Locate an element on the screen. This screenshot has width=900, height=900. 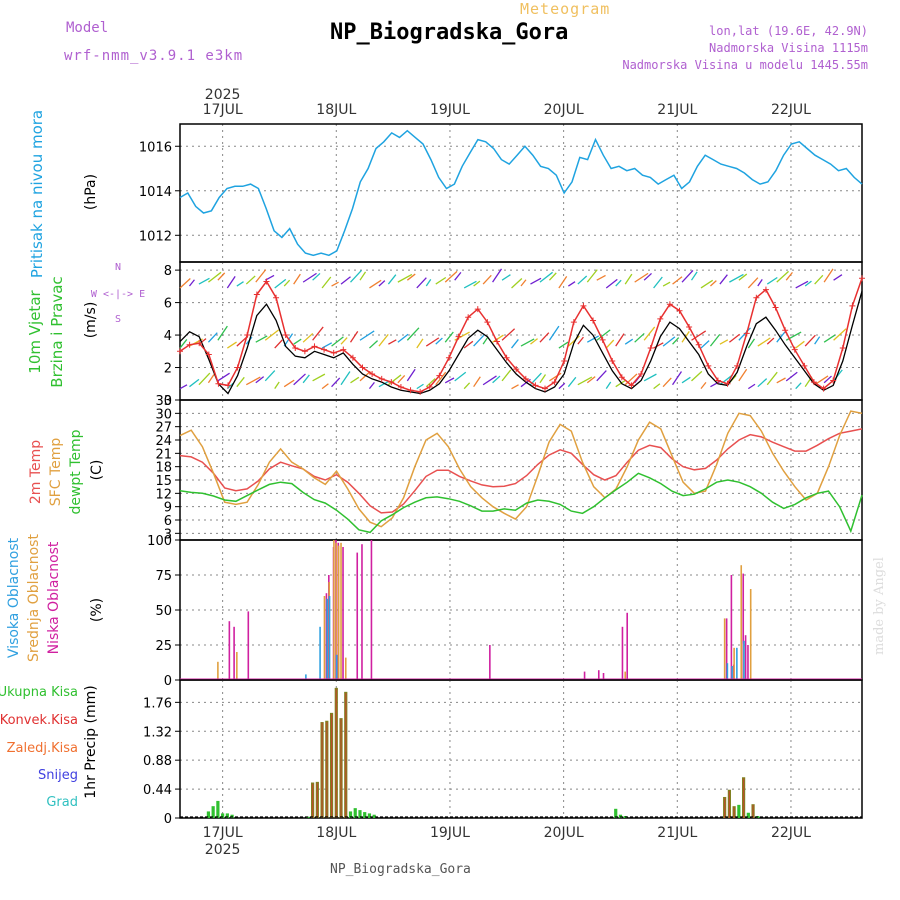
pressure-unit: (hPa) is located at coordinates (91, 192).